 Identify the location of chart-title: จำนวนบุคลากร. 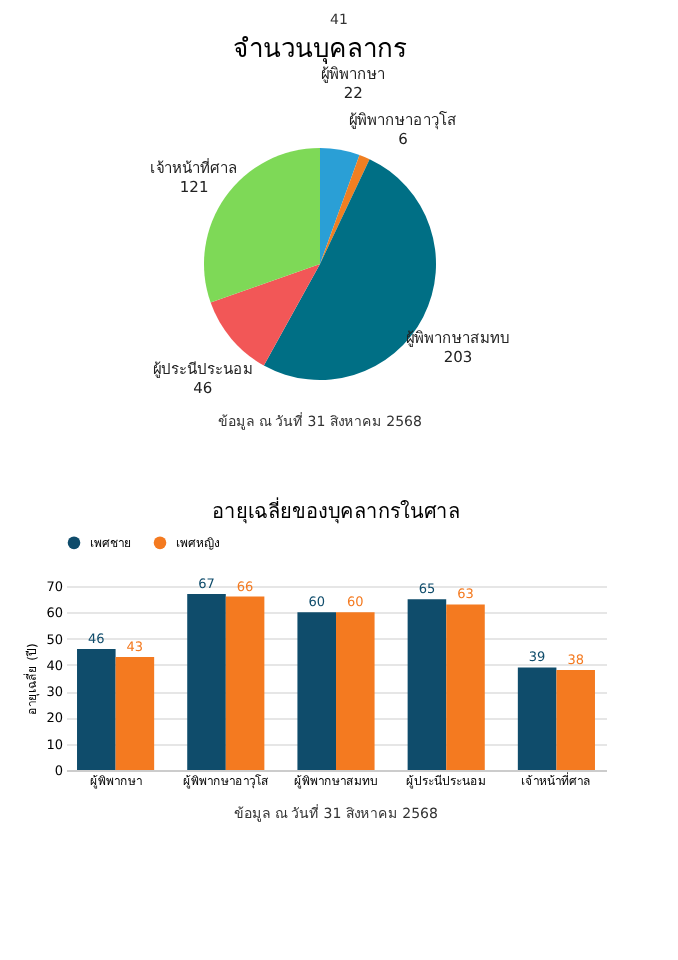
(320, 49).